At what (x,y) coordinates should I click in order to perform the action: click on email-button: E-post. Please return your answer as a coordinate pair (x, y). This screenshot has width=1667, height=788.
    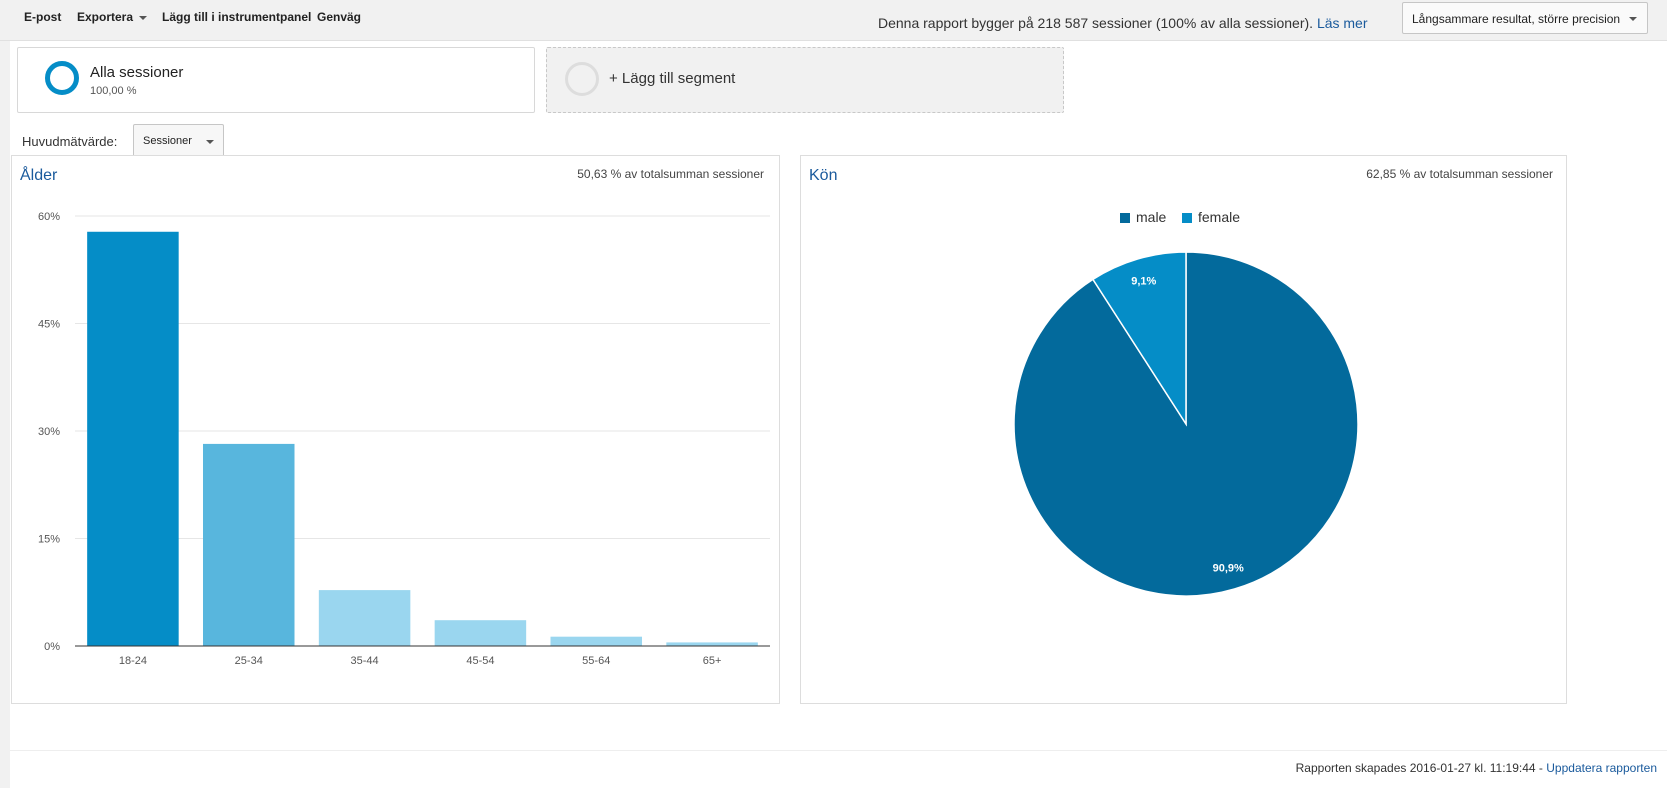
    Looking at the image, I should click on (43, 17).